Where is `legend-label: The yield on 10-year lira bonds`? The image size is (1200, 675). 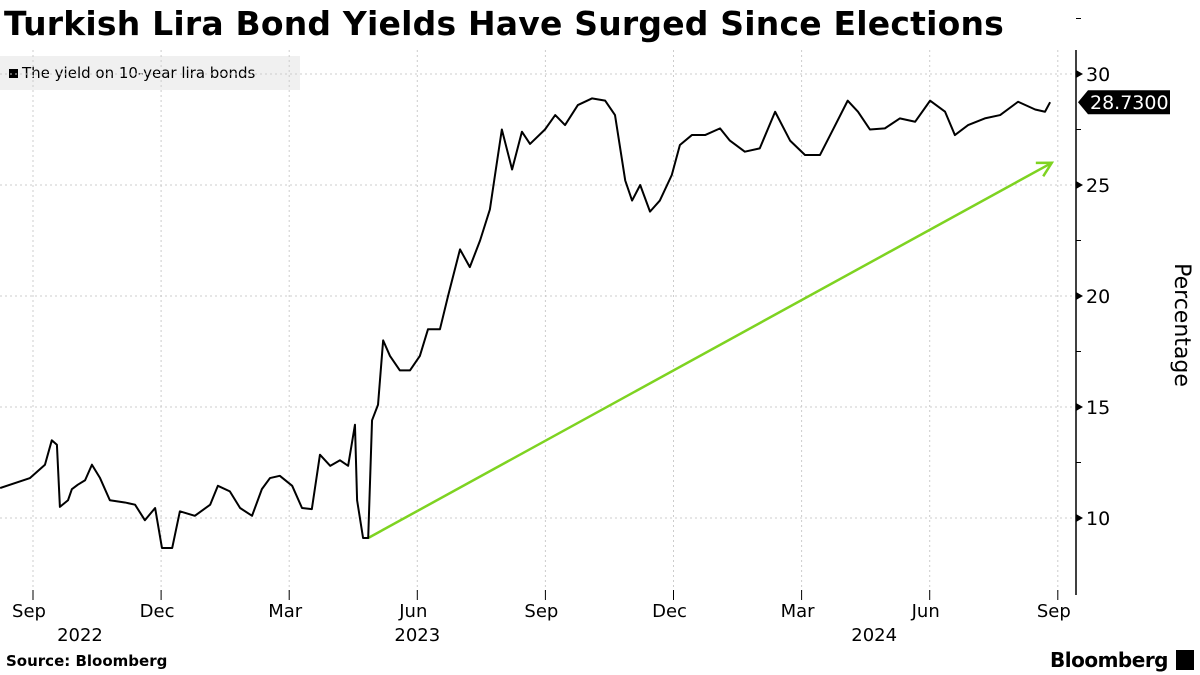 legend-label: The yield on 10-year lira bonds is located at coordinates (139, 73).